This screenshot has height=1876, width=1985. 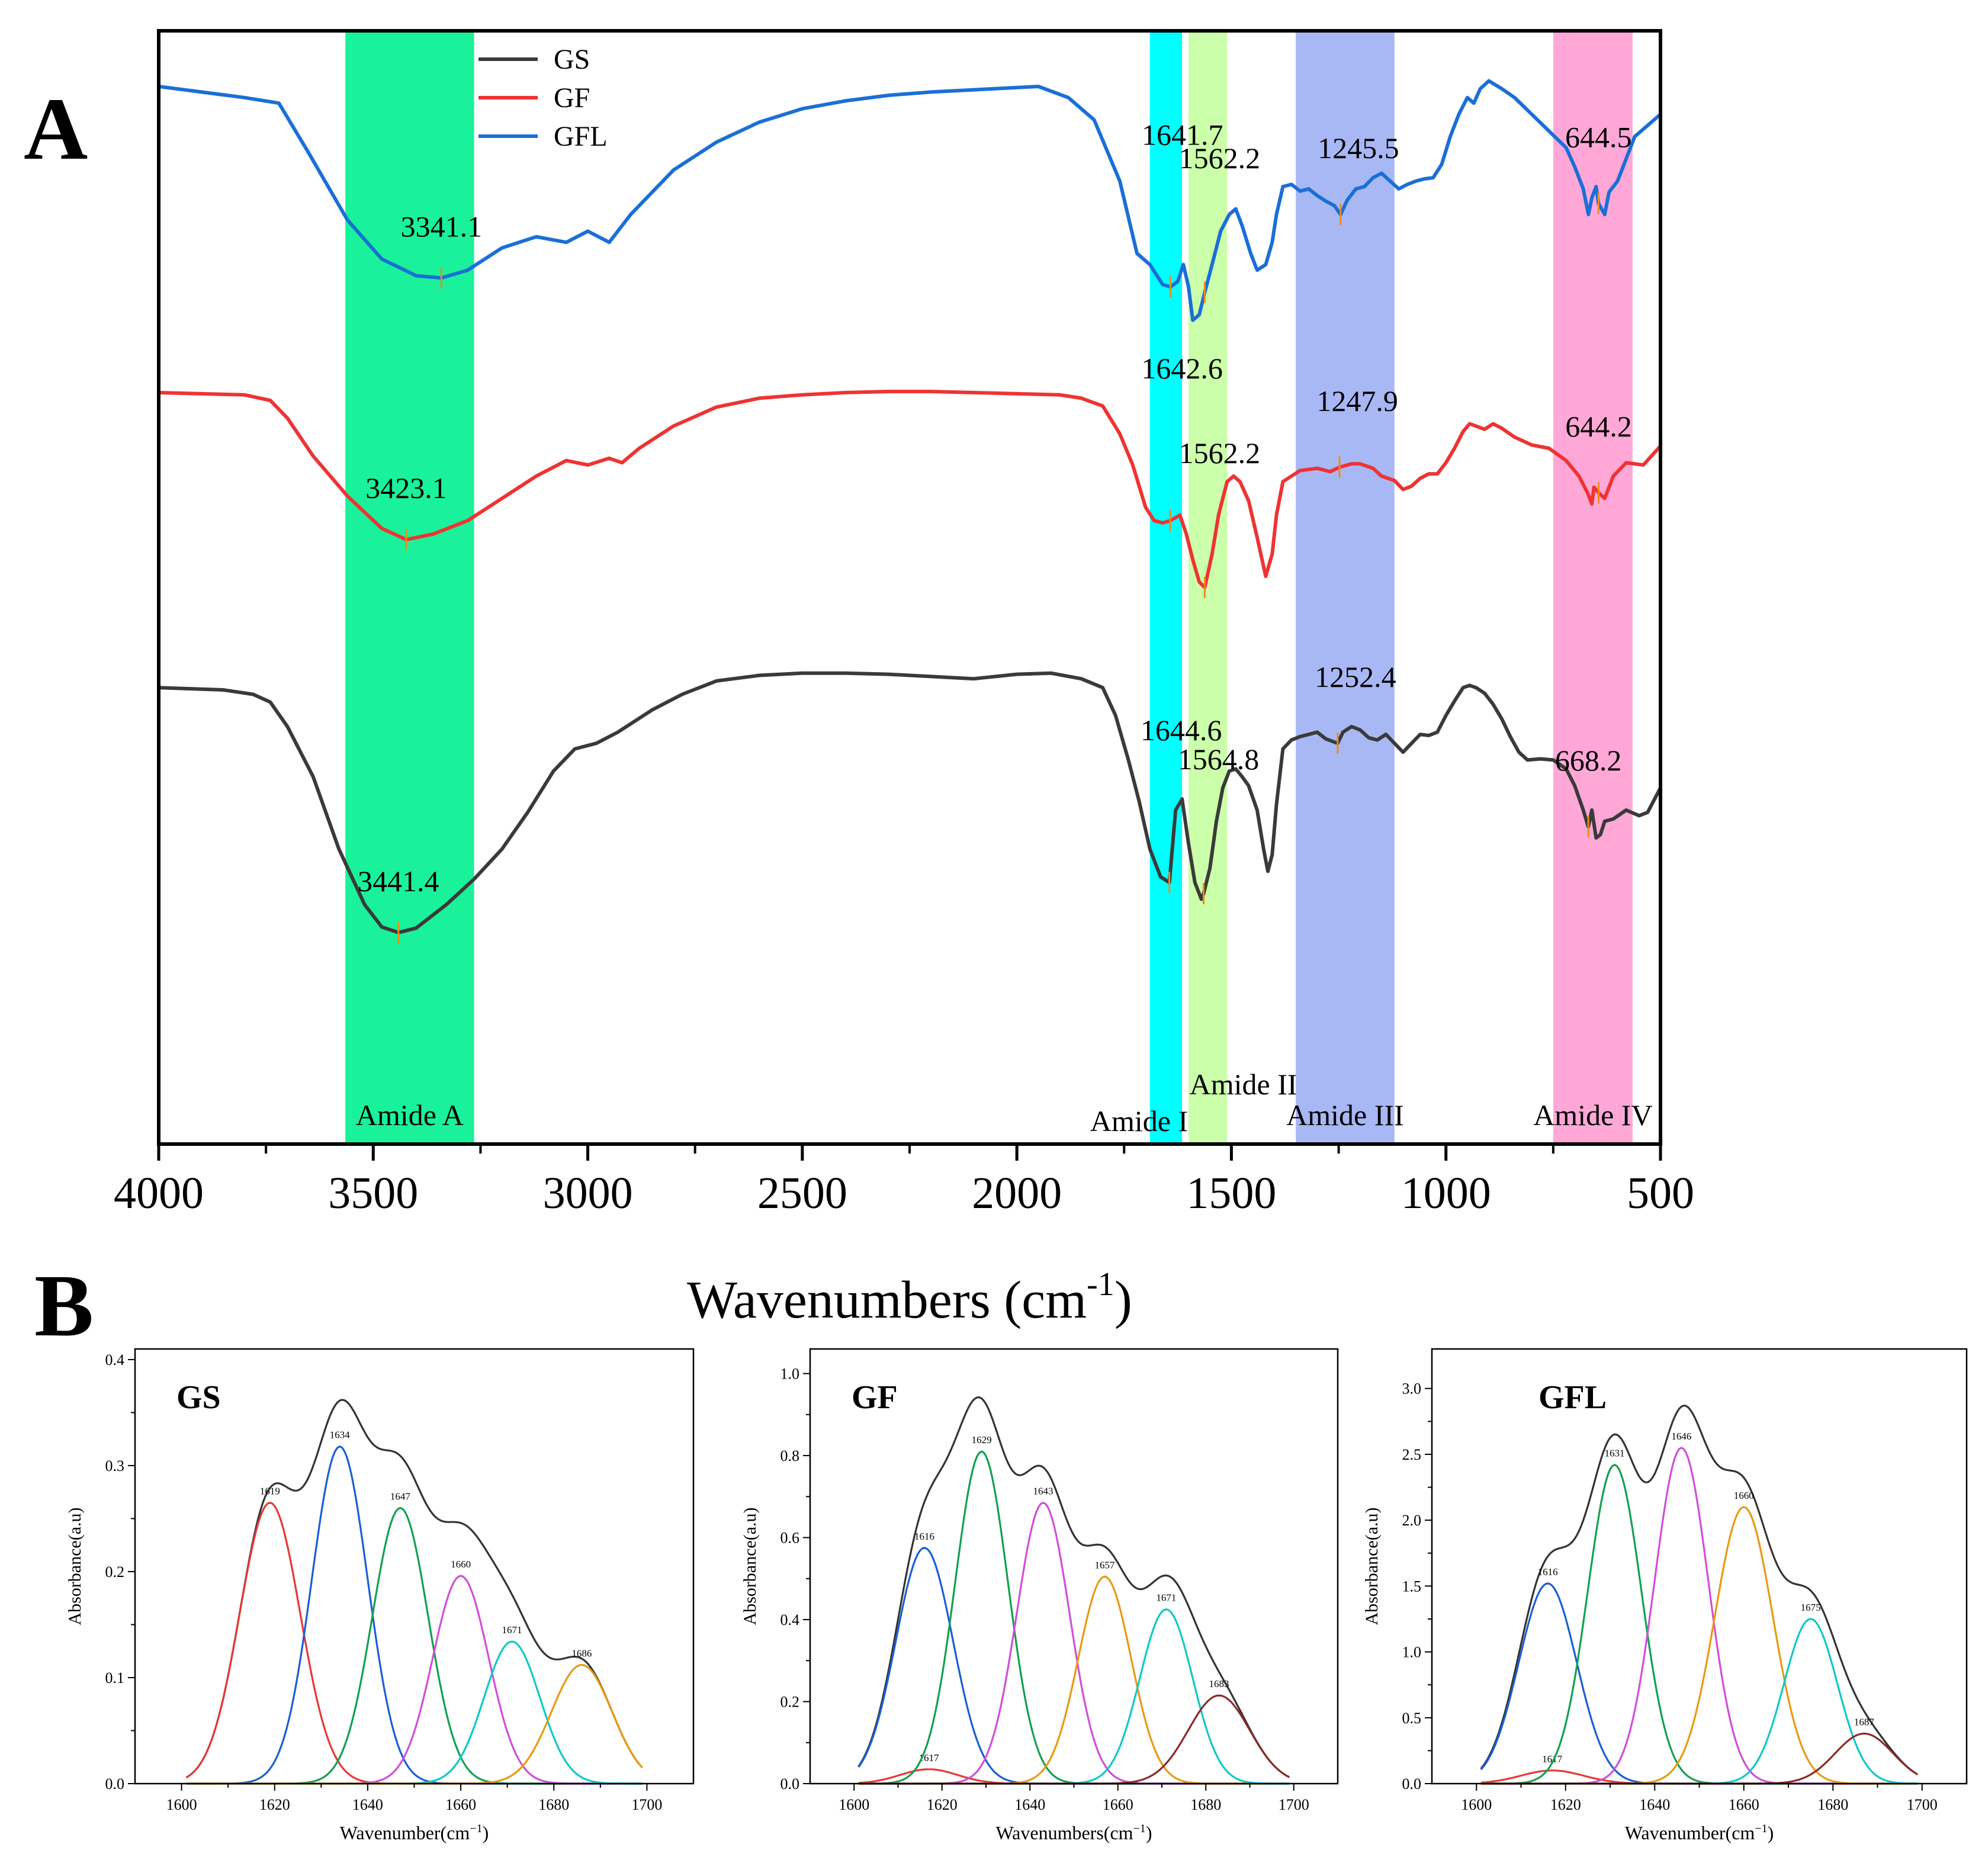 I want to click on legend-label-gs: GS, so click(x=572, y=59).